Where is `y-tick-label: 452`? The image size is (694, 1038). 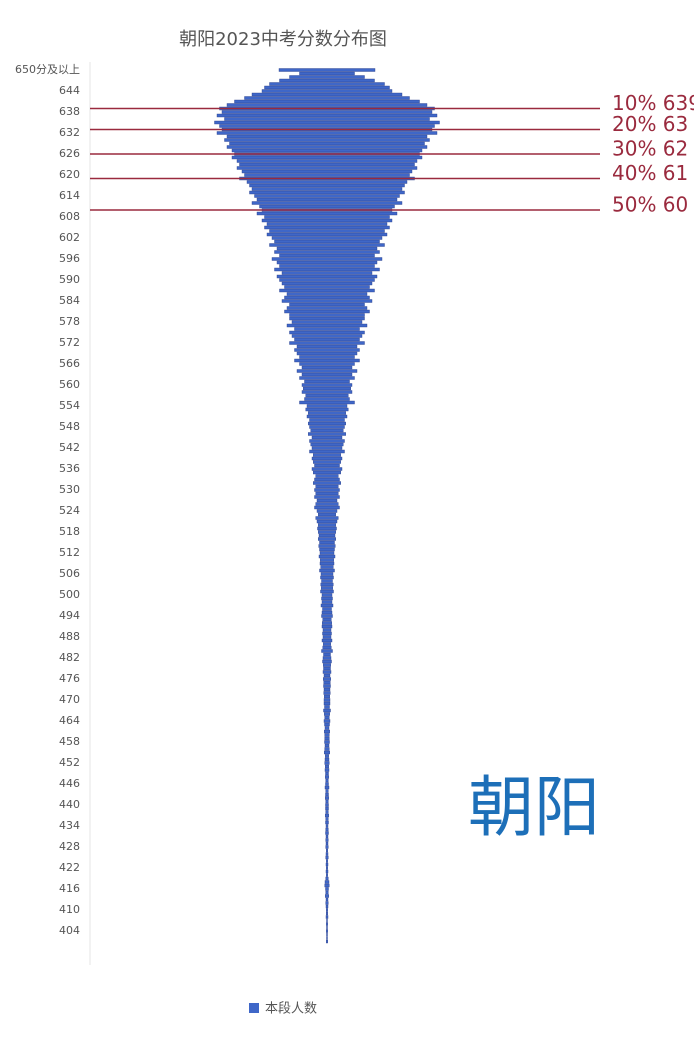
y-tick-label: 452 is located at coordinates (69, 762).